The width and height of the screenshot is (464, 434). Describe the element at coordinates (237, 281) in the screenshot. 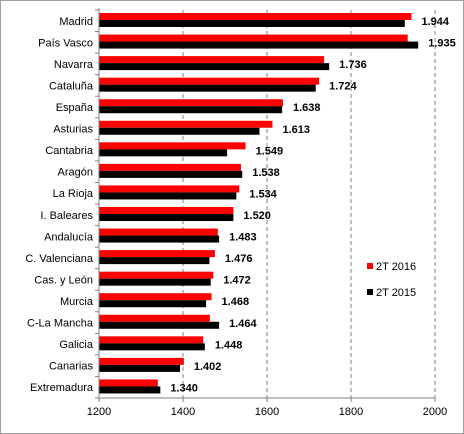

I see `data-label: 1.472` at that location.